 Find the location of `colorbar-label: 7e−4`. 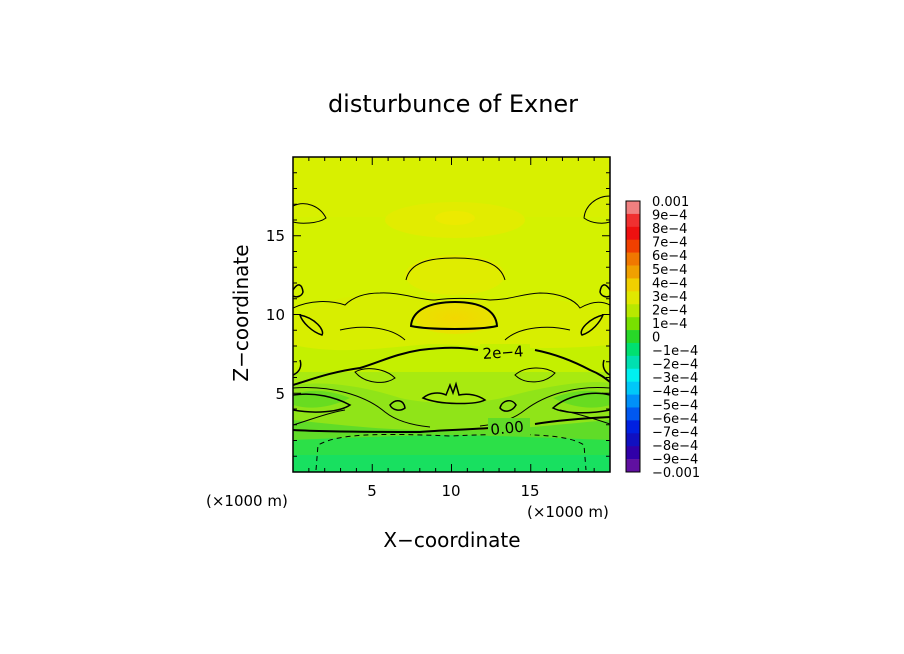

colorbar-label: 7e−4 is located at coordinates (669, 243).